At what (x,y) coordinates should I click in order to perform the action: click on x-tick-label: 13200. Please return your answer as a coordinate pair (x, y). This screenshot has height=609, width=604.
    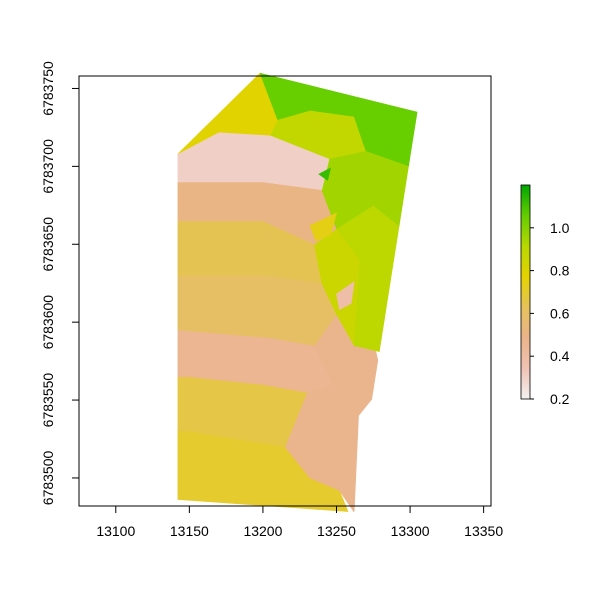
    Looking at the image, I should click on (262, 531).